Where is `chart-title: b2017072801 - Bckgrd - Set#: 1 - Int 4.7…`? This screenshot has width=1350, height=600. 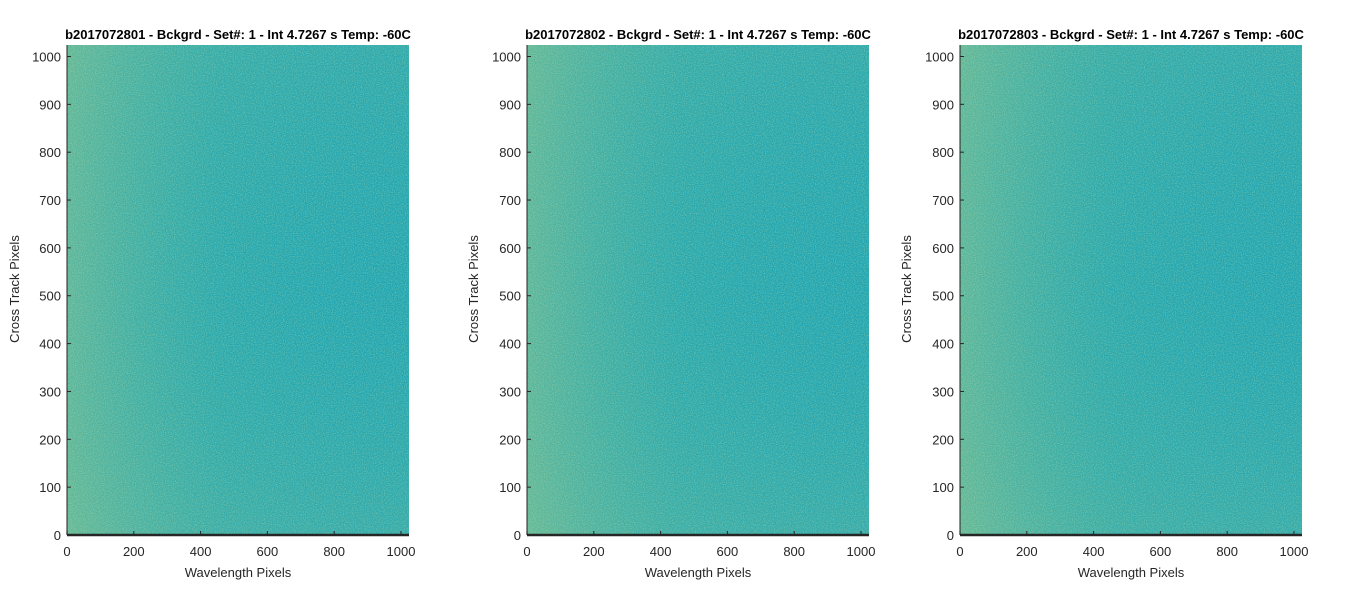 chart-title: b2017072801 - Bckgrd - Set#: 1 - Int 4.7… is located at coordinates (238, 34).